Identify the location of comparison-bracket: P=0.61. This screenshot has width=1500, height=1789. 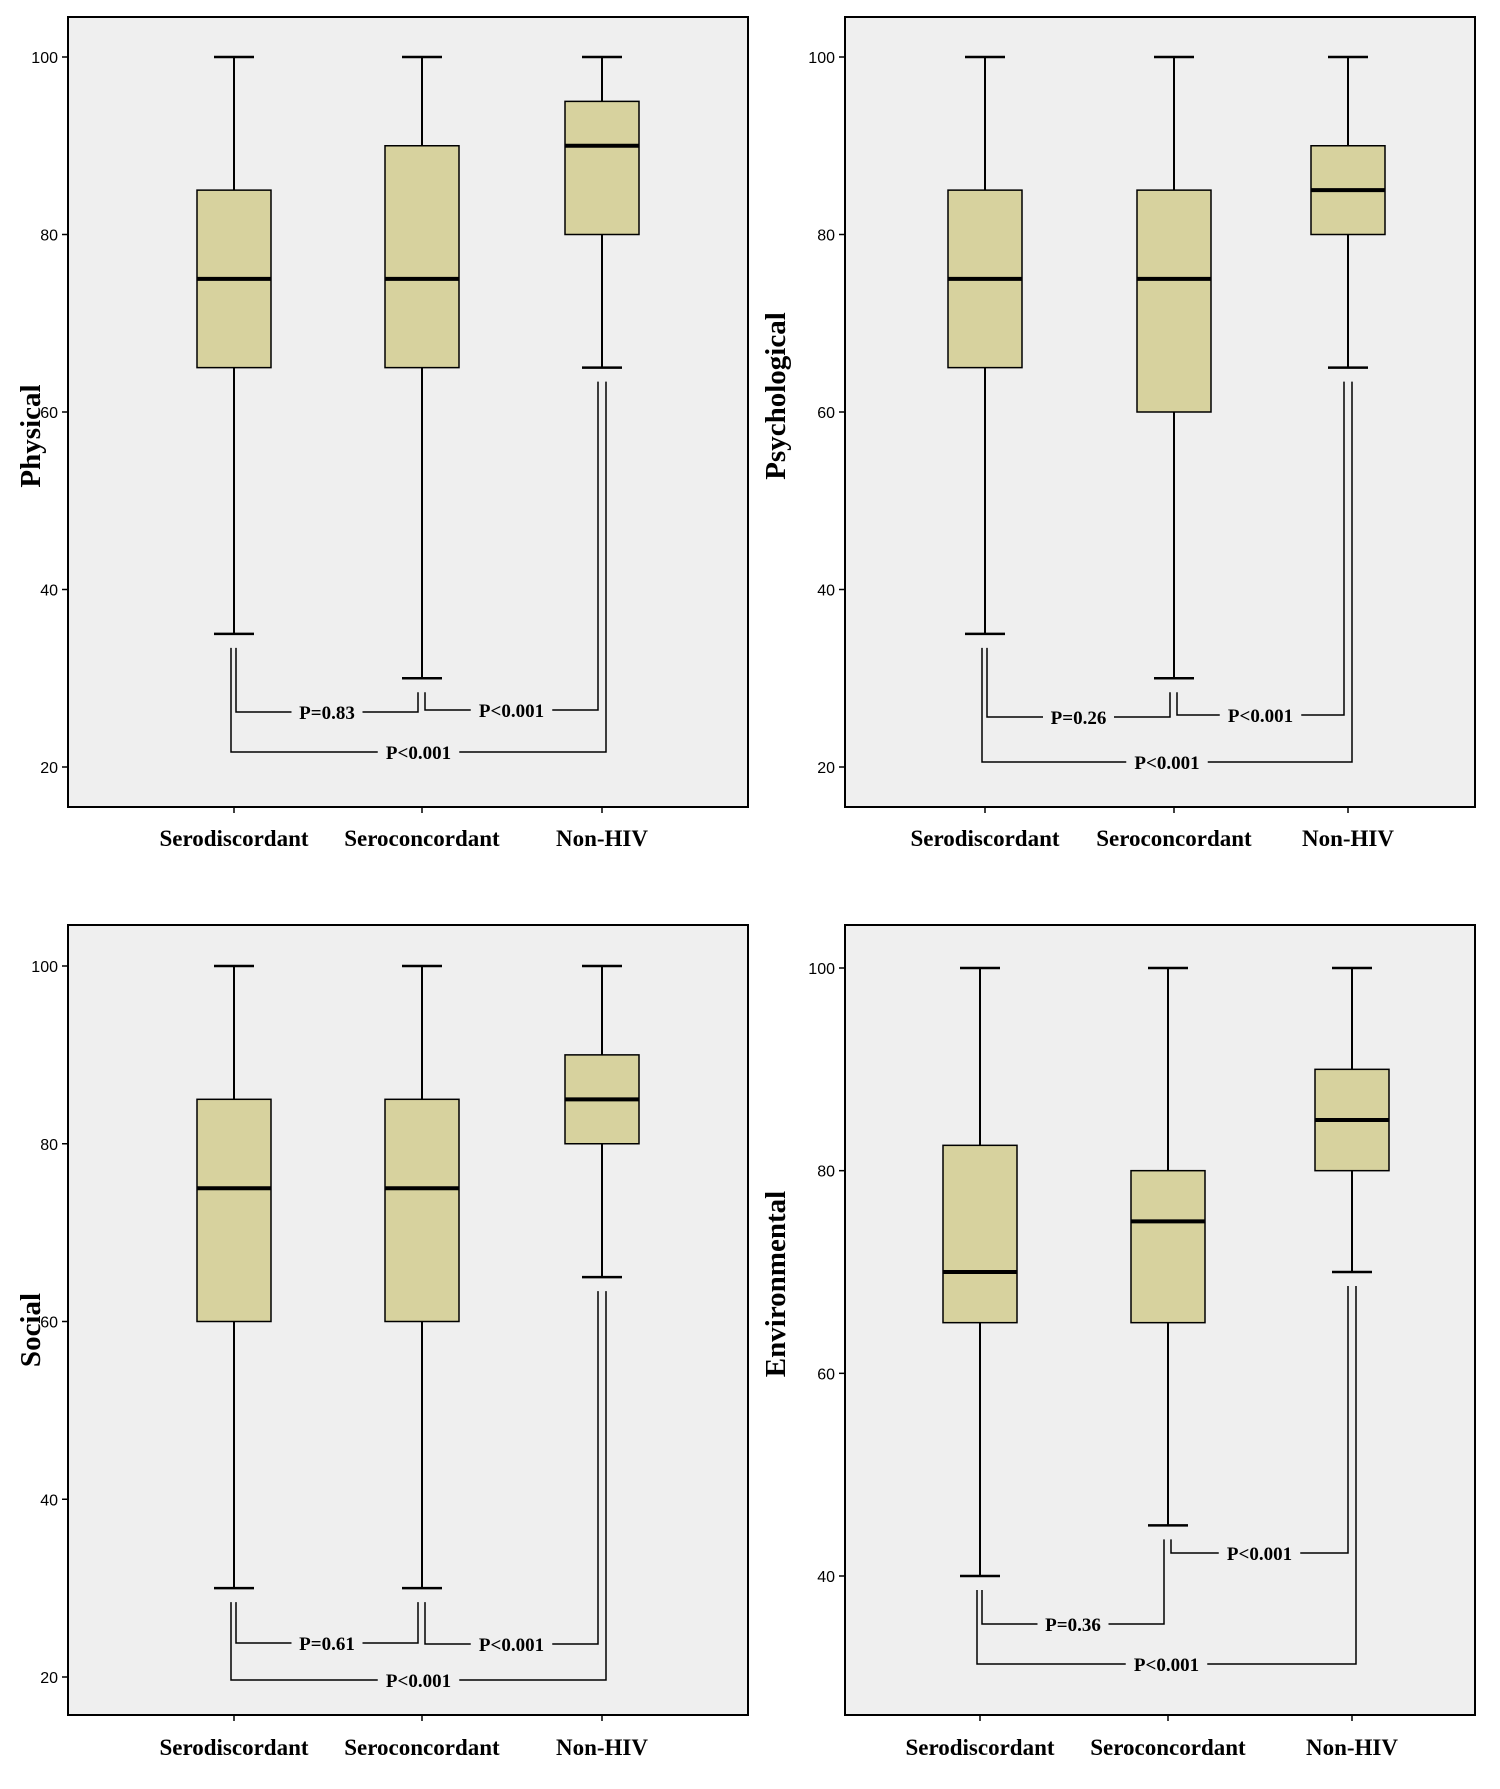
(327, 1628).